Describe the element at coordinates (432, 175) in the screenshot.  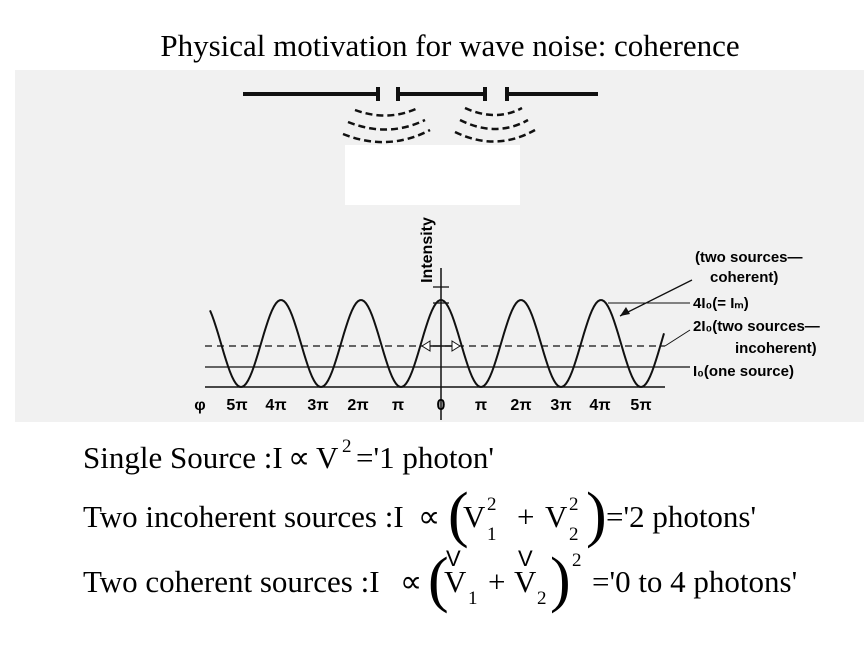
I see `blank-box` at that location.